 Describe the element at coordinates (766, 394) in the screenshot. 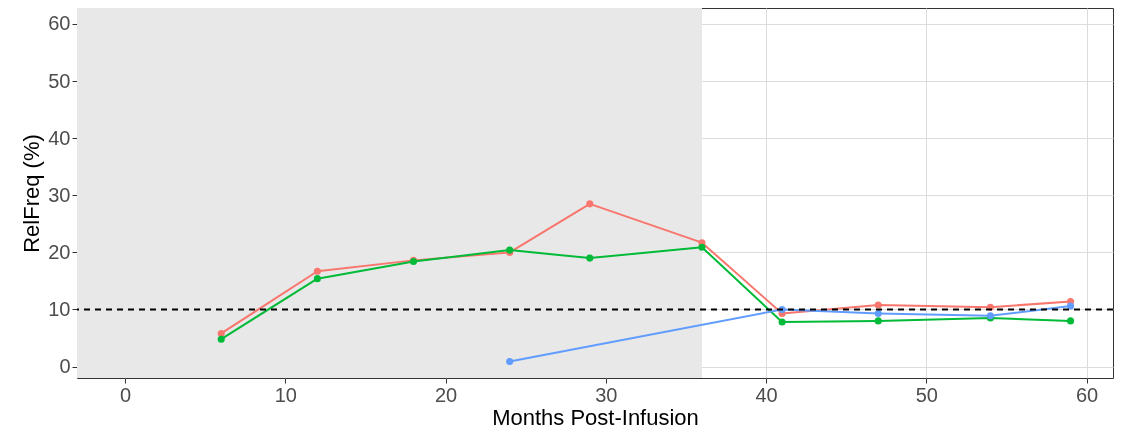

I see `x-tick-label: 40` at that location.